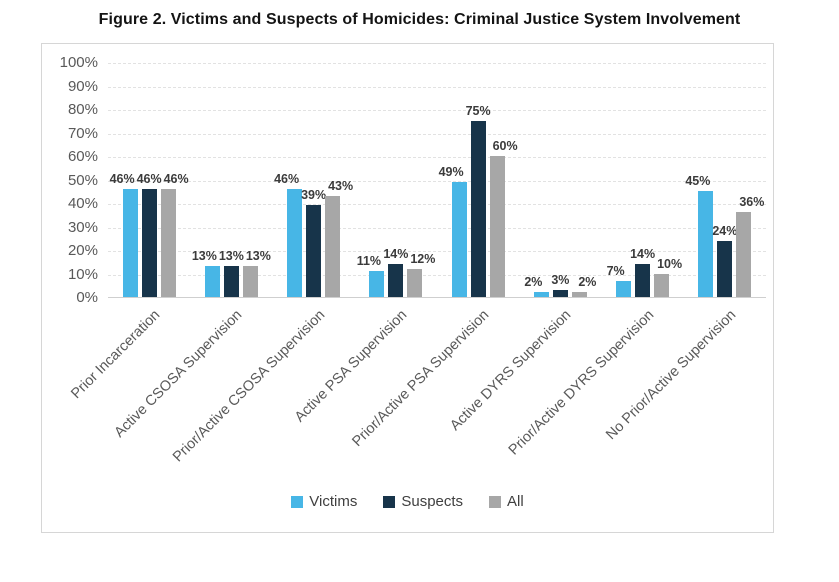 This screenshot has width=839, height=582. Describe the element at coordinates (369, 261) in the screenshot. I see `bar-value-label: 11%` at that location.